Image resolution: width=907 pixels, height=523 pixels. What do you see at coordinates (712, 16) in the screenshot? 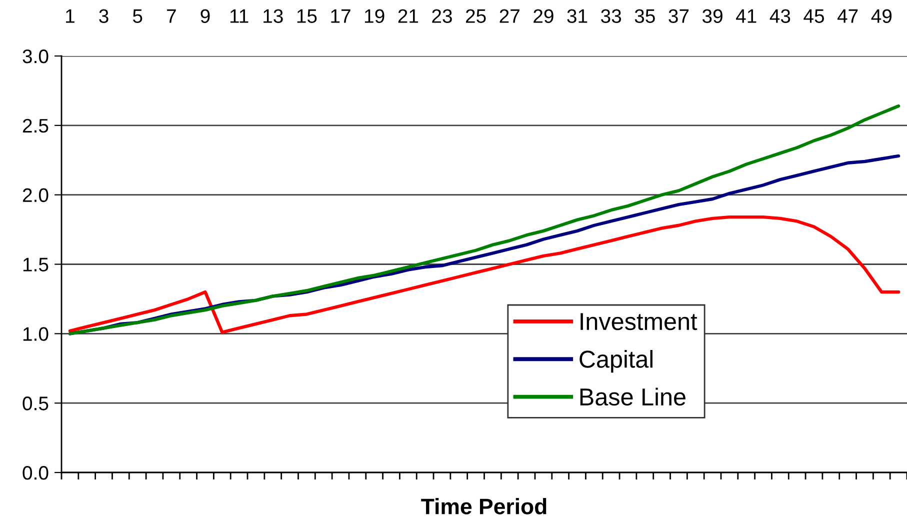
I see `x-tick-label: 39` at bounding box center [712, 16].